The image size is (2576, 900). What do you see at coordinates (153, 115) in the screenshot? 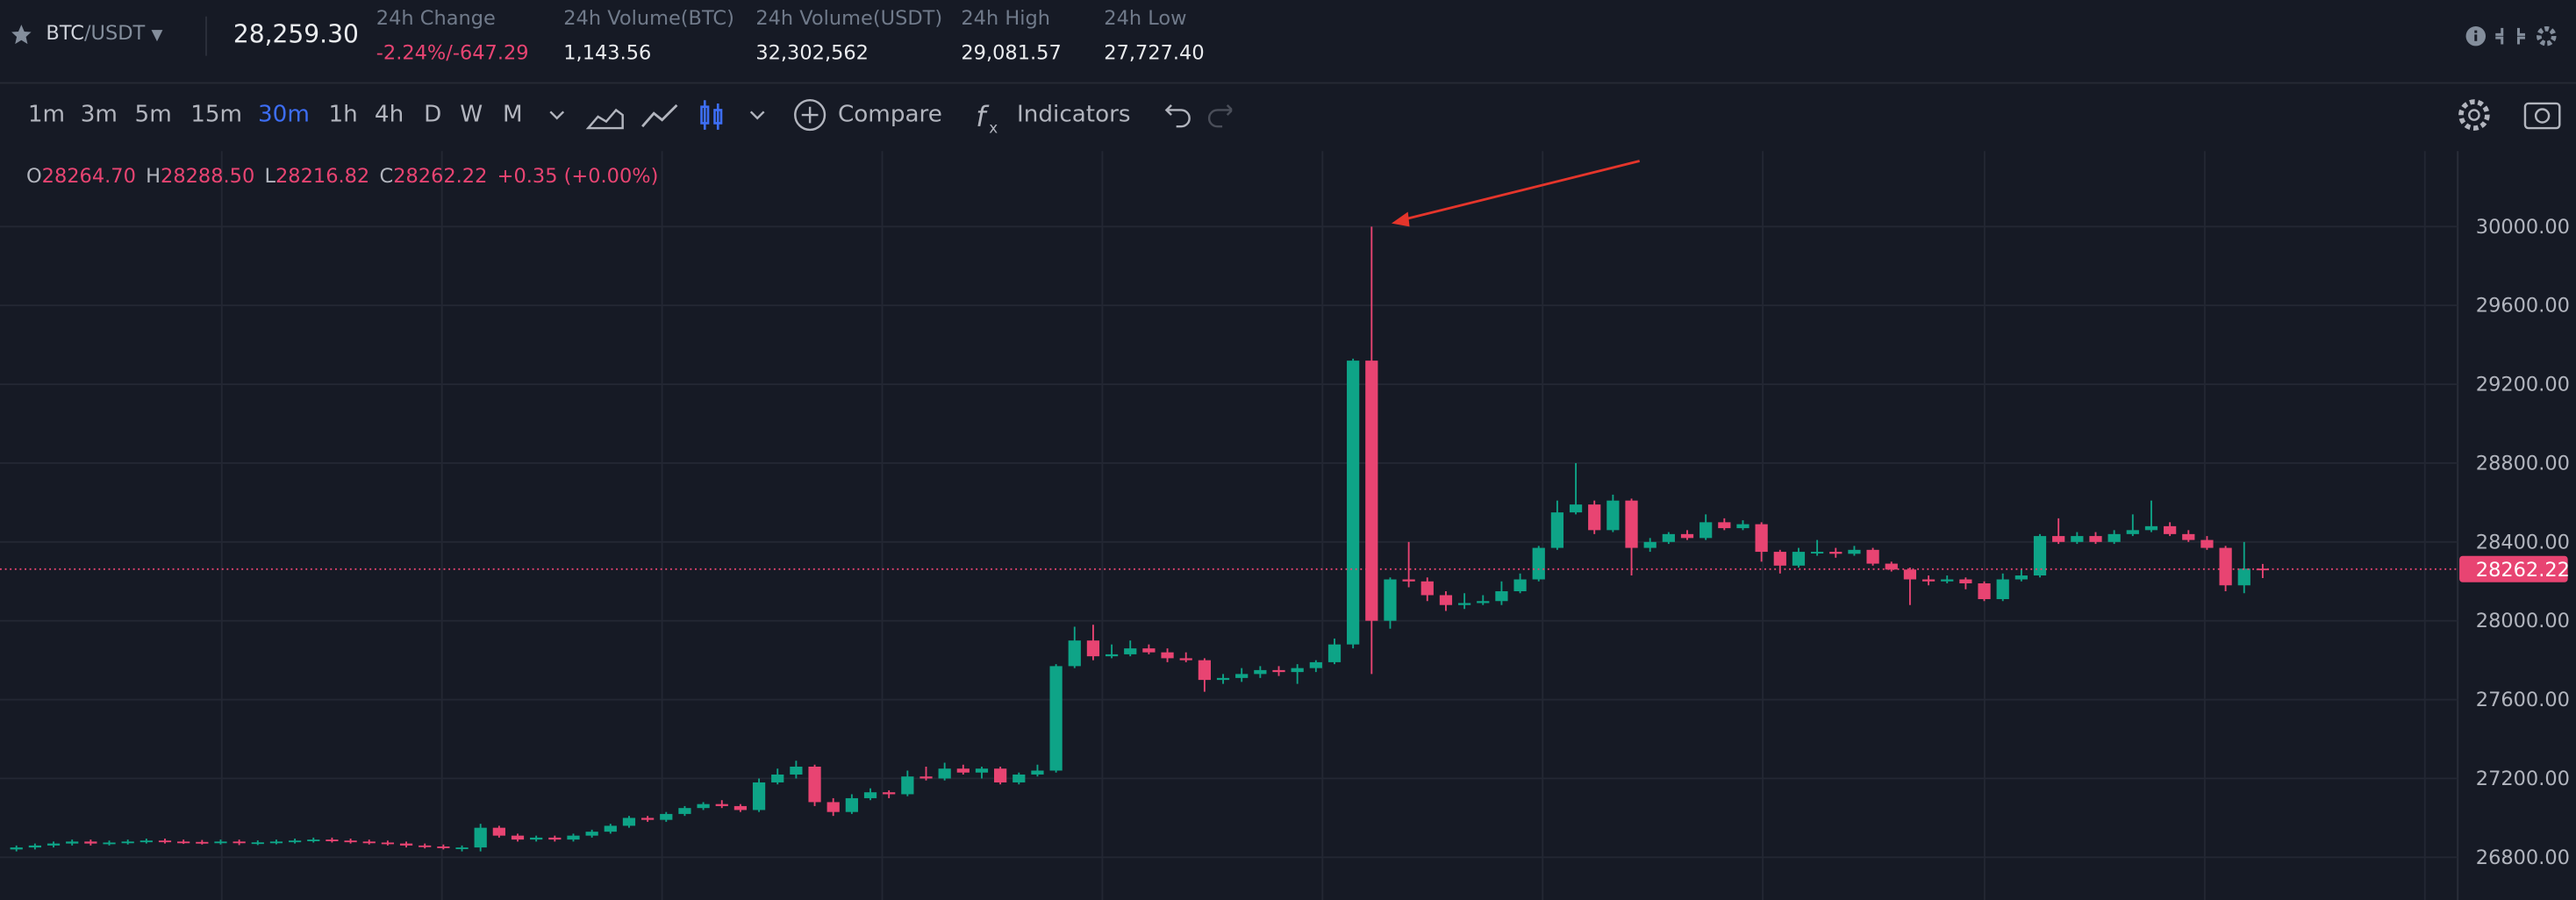
I see `interval-button: 5m` at bounding box center [153, 115].